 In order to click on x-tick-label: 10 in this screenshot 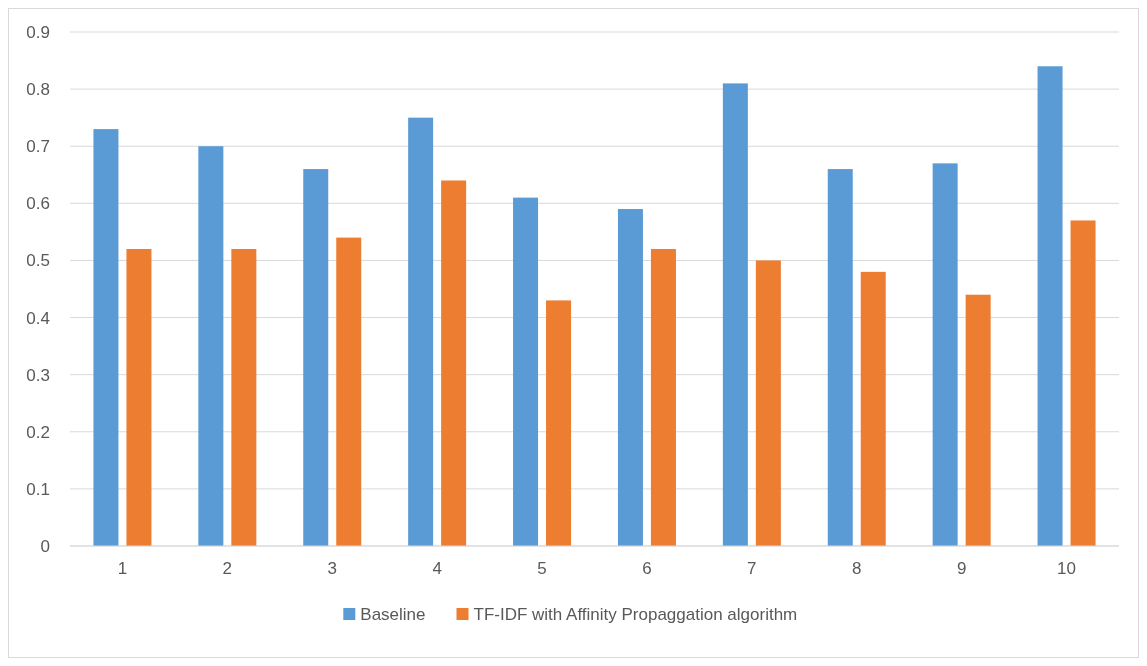, I will do `click(1067, 568)`.